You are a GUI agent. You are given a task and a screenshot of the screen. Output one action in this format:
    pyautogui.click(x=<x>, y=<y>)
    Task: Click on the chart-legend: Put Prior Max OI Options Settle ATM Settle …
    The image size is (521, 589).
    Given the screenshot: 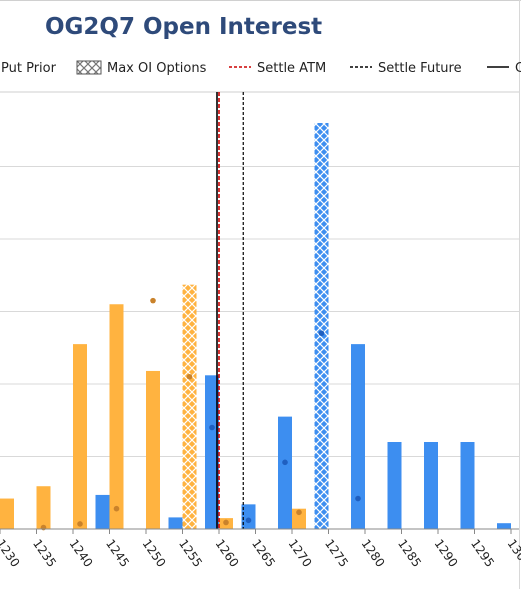 What is the action you would take?
    pyautogui.click(x=261, y=68)
    